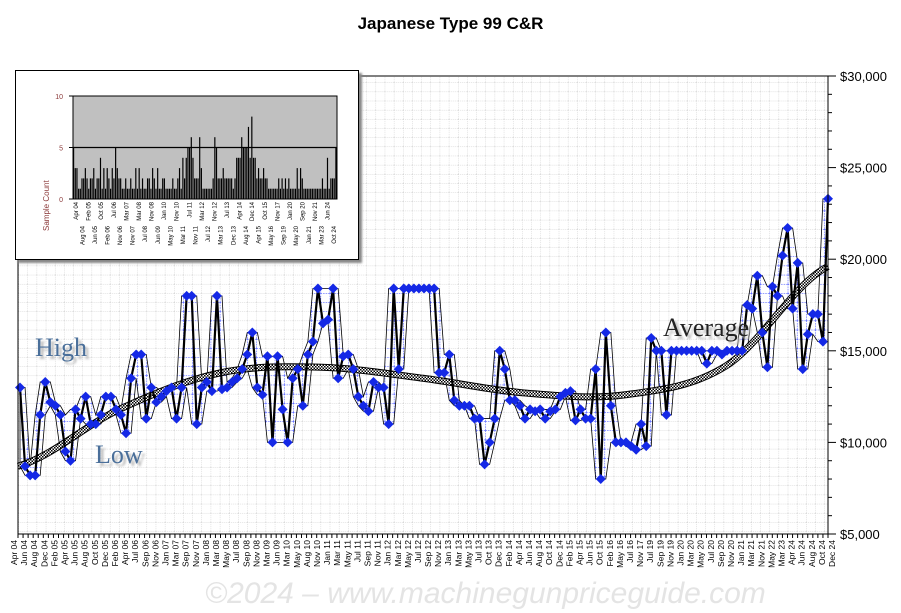 The height and width of the screenshot is (613, 901). Describe the element at coordinates (140, 210) in the screenshot. I see `inset-x-tick-label: Mar 08` at that location.